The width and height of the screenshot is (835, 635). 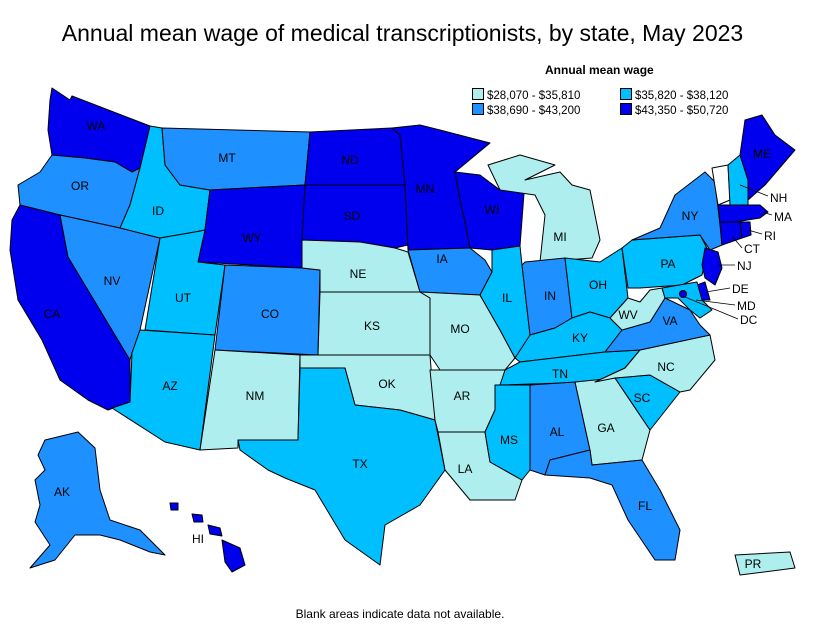 What do you see at coordinates (544, 208) in the screenshot?
I see `state-mi` at bounding box center [544, 208].